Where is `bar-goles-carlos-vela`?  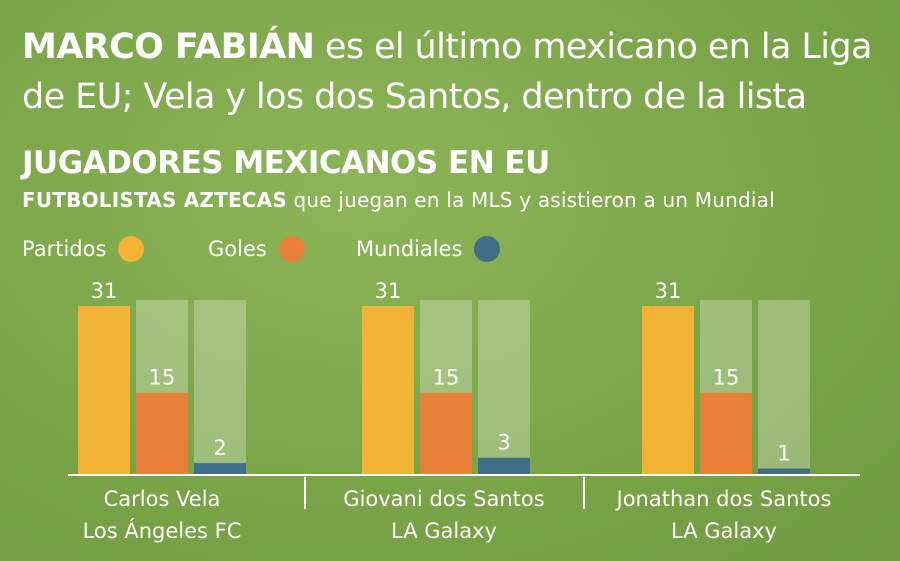 bar-goles-carlos-vela is located at coordinates (162, 433).